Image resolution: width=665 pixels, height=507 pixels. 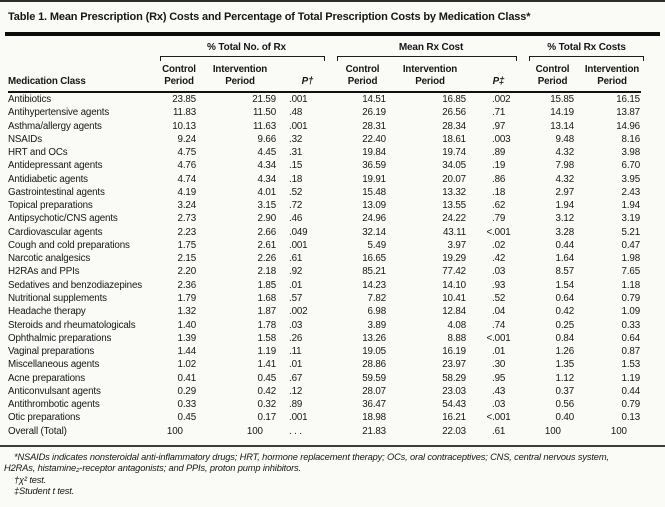 What do you see at coordinates (298, 232) in the screenshot?
I see `table-cell: .049` at bounding box center [298, 232].